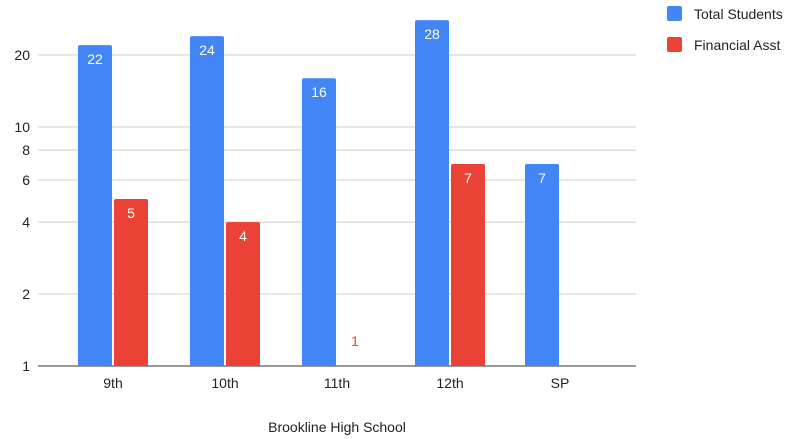  Describe the element at coordinates (468, 265) in the screenshot. I see `bar-financial-asst-12th` at that location.